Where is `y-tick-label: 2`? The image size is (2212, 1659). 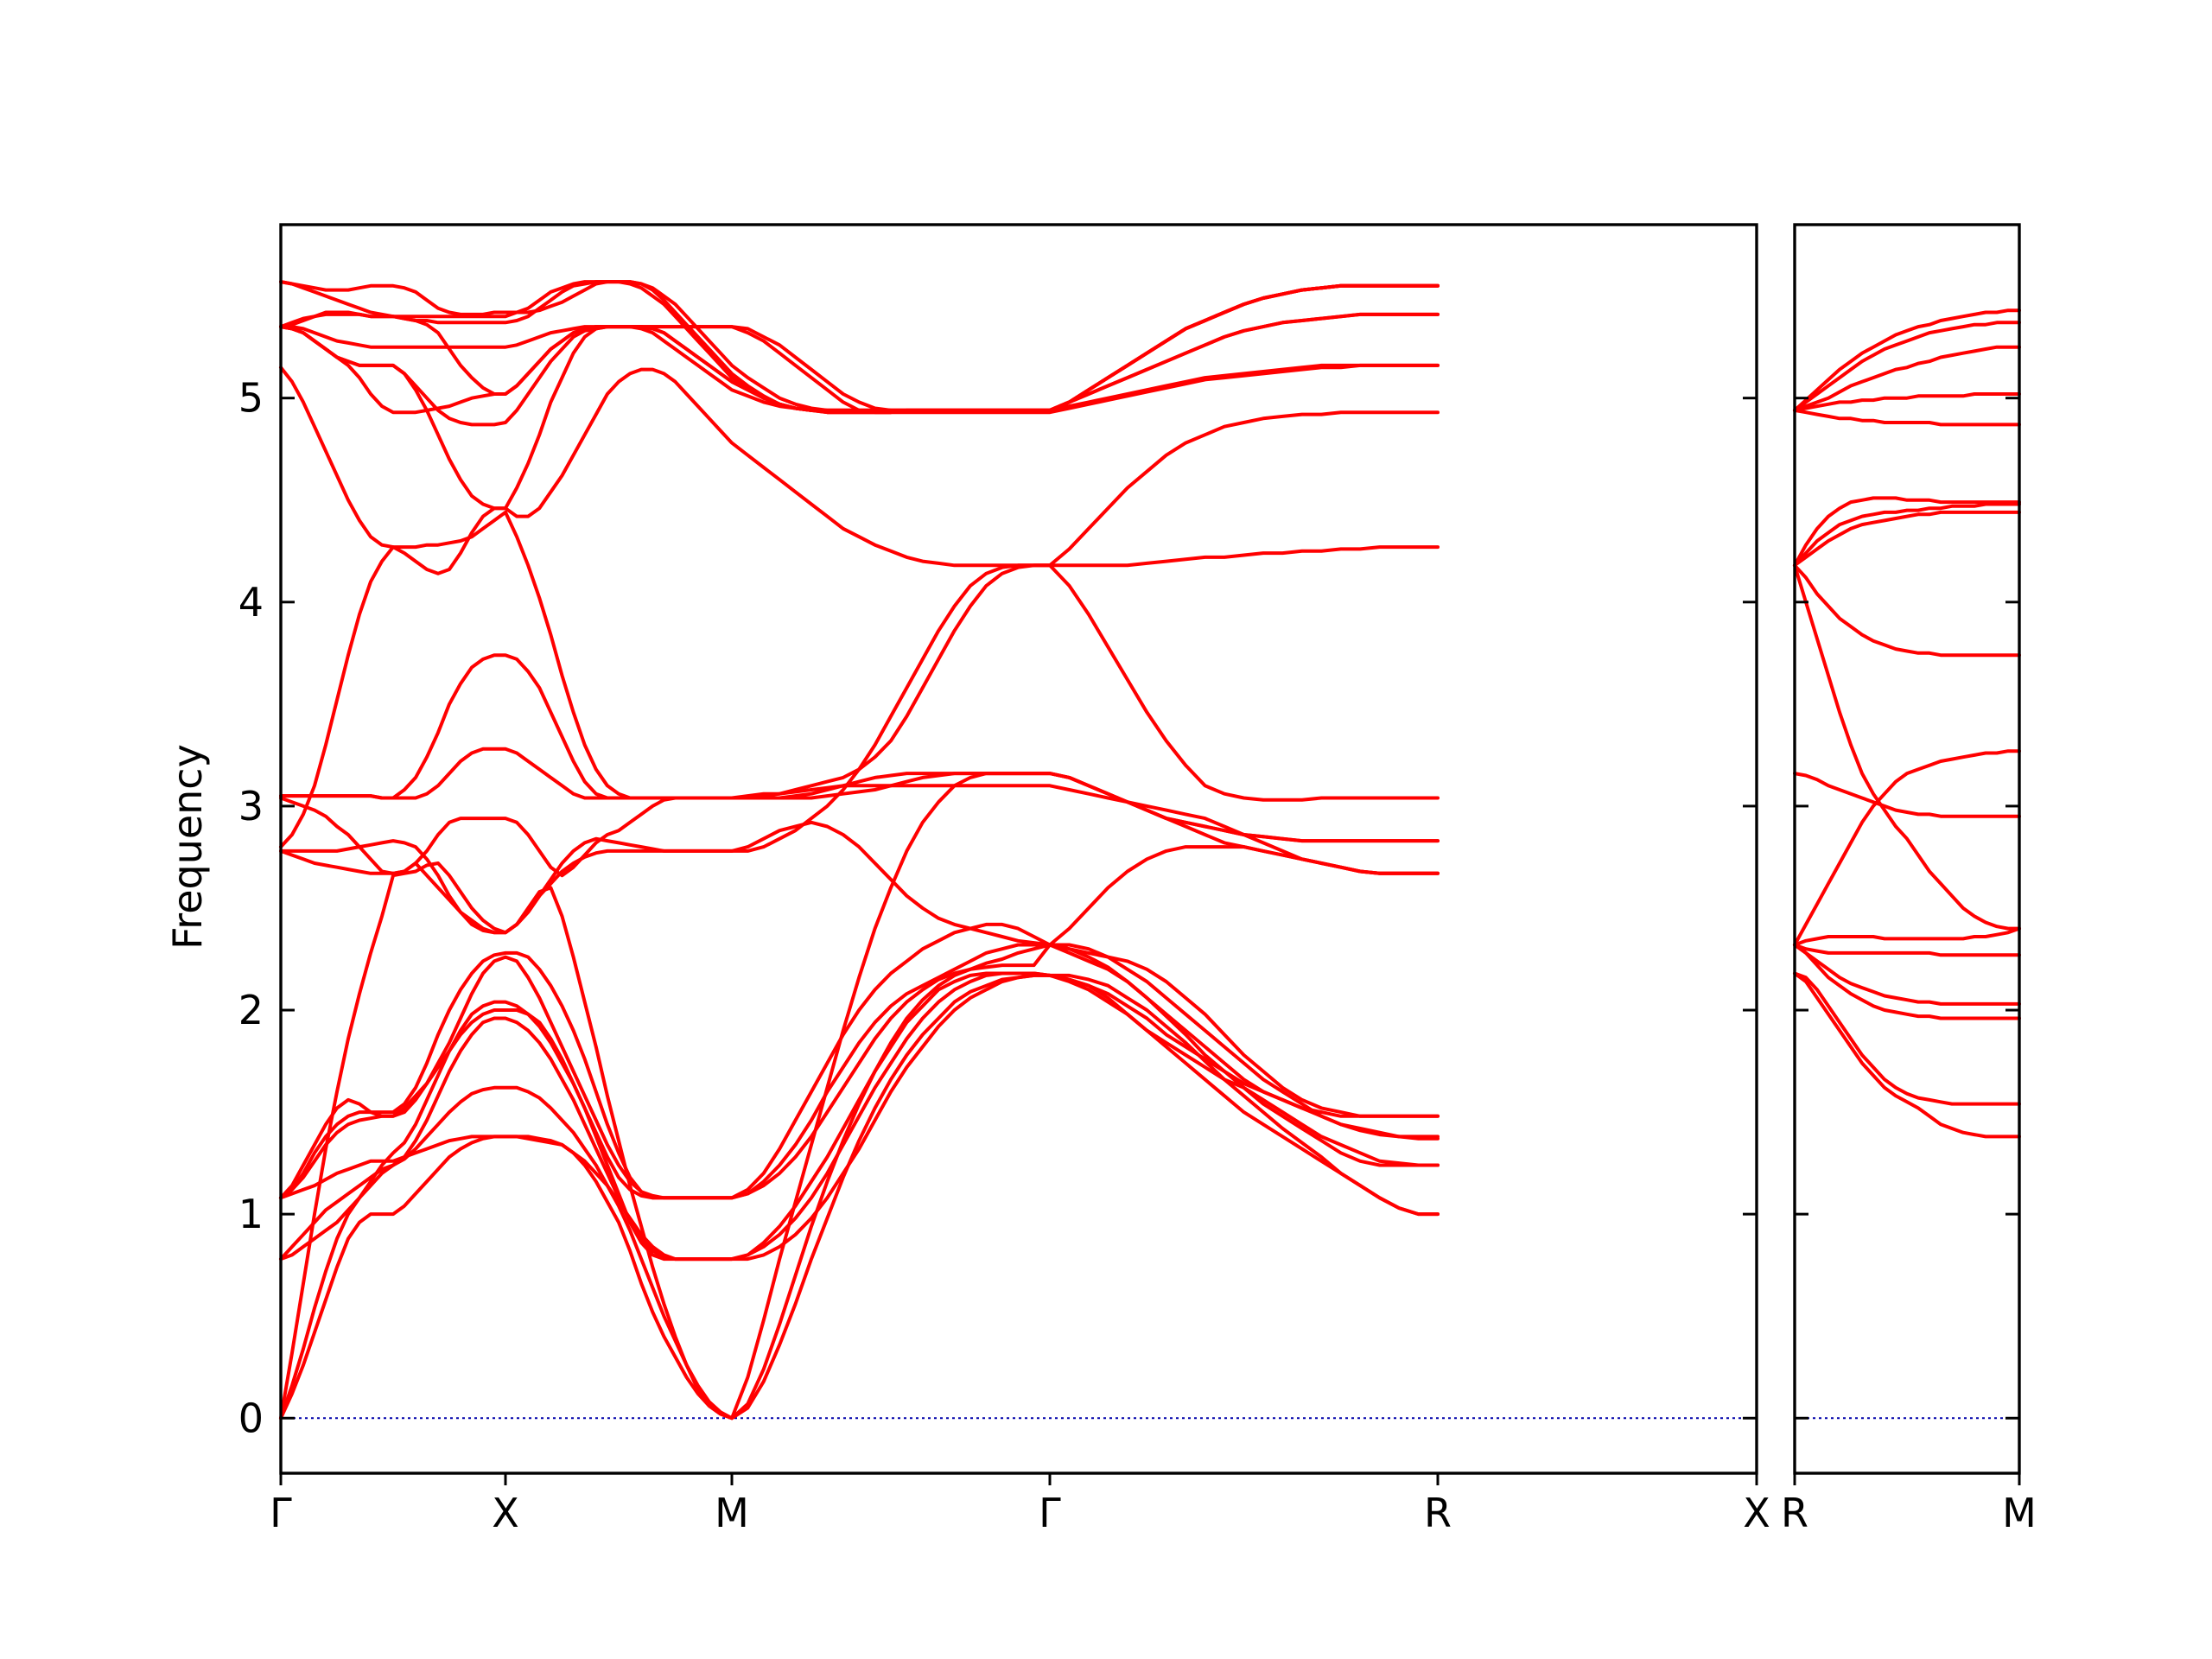
y-tick-label: 2 is located at coordinates (251, 1010).